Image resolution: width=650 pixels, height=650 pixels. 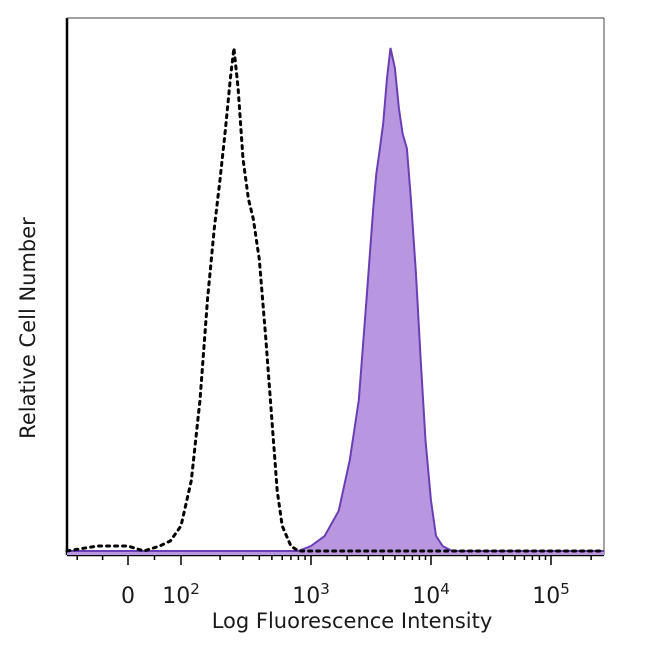 I want to click on x-tick-label: 10³, so click(x=311, y=594).